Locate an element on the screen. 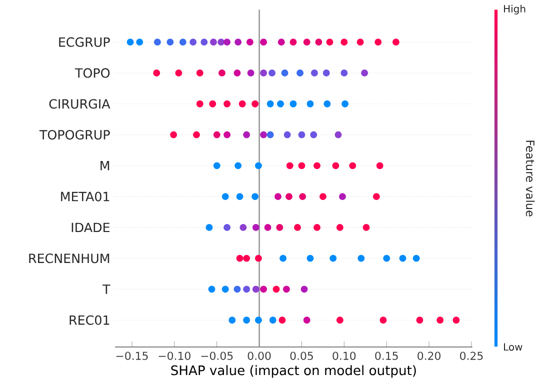 This screenshot has width=547, height=388. x-tick-label: 0.10 is located at coordinates (344, 356).